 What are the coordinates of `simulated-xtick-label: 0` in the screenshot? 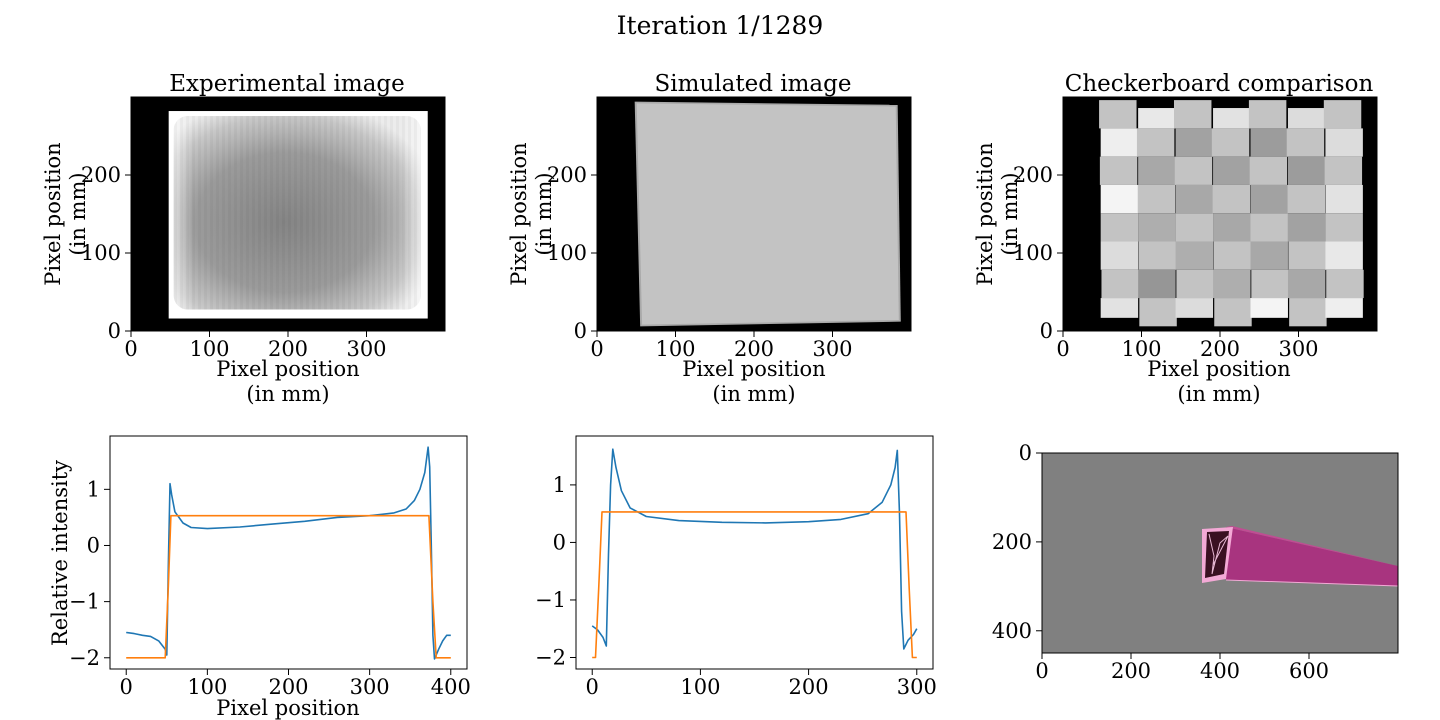 It's located at (596, 349).